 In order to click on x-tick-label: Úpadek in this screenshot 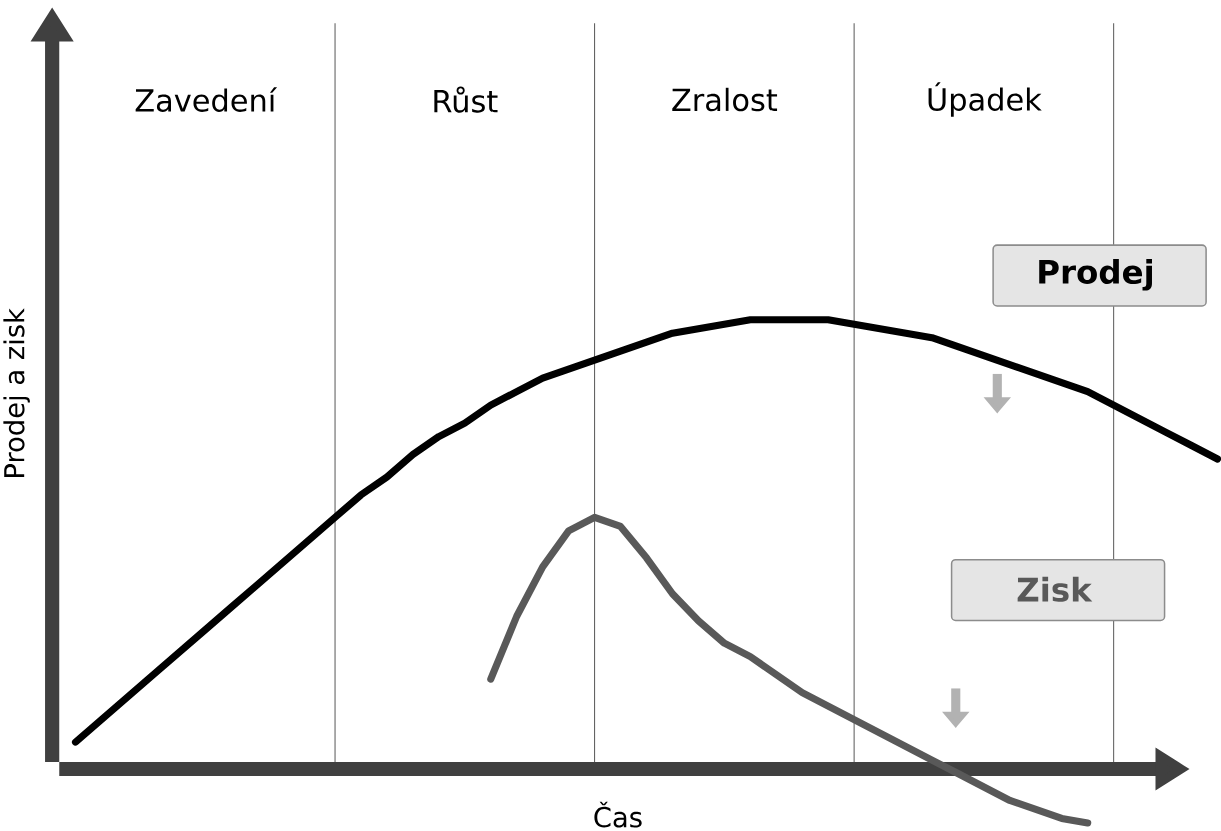, I will do `click(985, 99)`.